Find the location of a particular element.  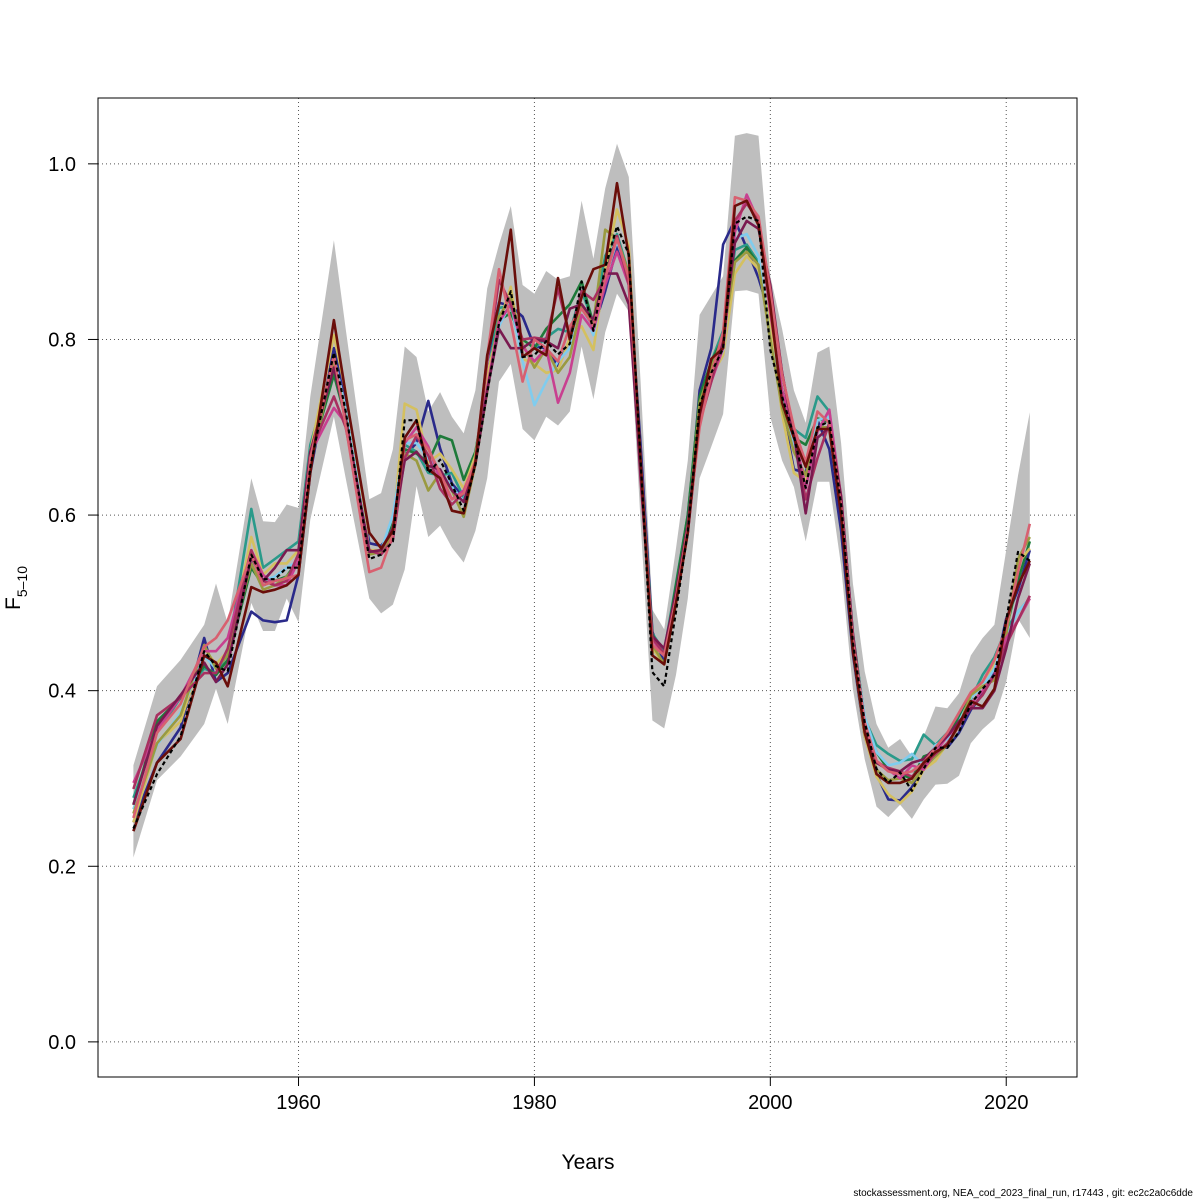

y-axis-title-main: F is located at coordinates (13, 603).